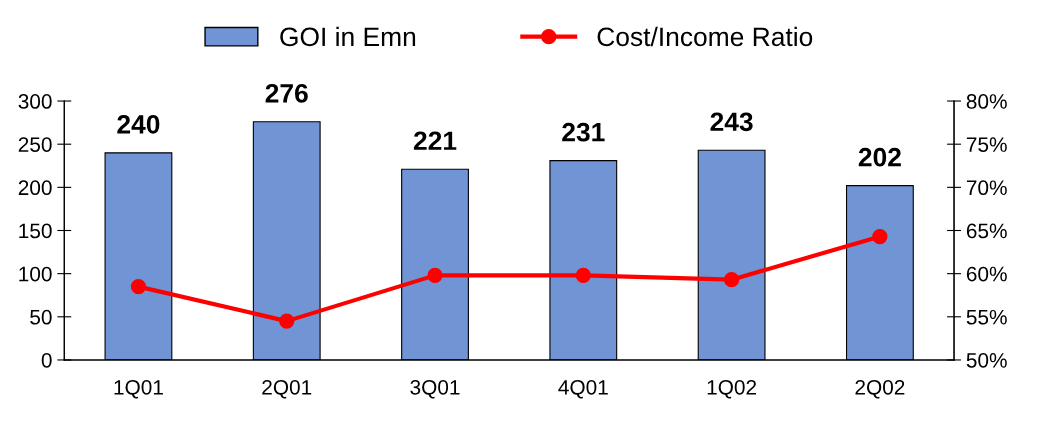 Image resolution: width=1037 pixels, height=421 pixels. What do you see at coordinates (35, 188) in the screenshot?
I see `y-tick-label: 200` at bounding box center [35, 188].